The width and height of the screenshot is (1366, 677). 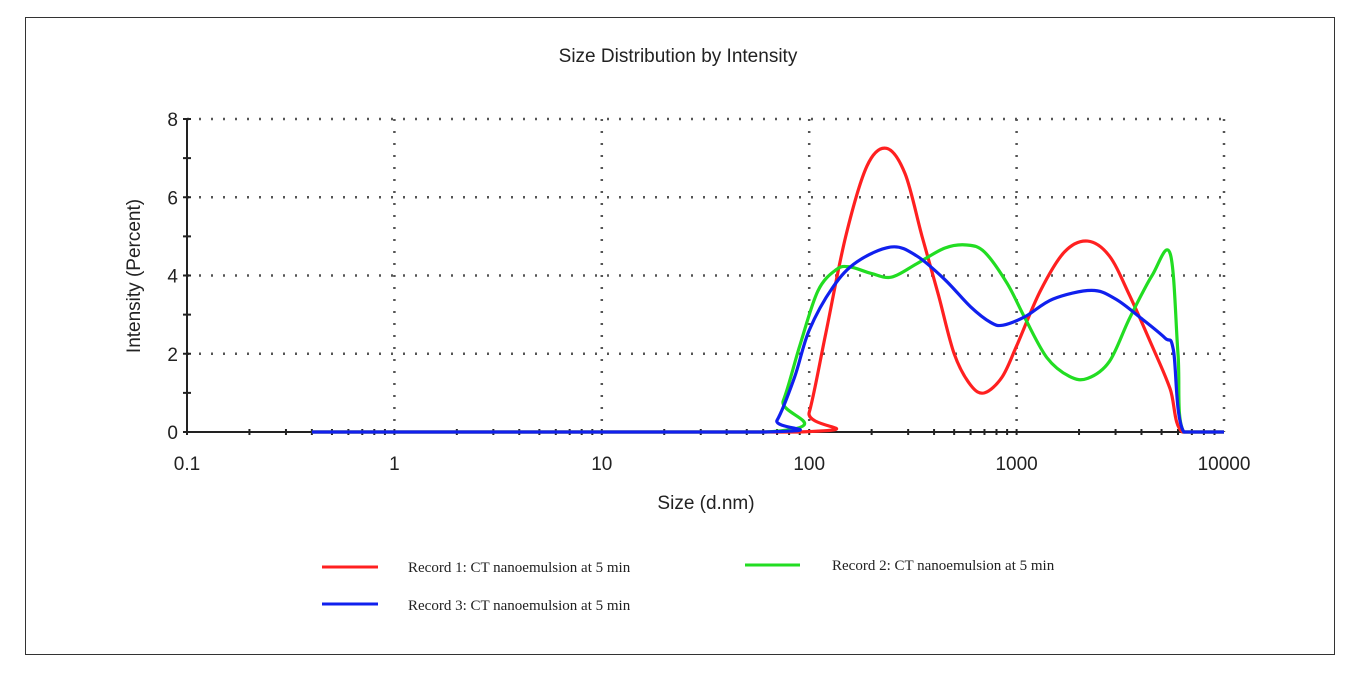 What do you see at coordinates (394, 464) in the screenshot?
I see `x-tick-label: 1` at bounding box center [394, 464].